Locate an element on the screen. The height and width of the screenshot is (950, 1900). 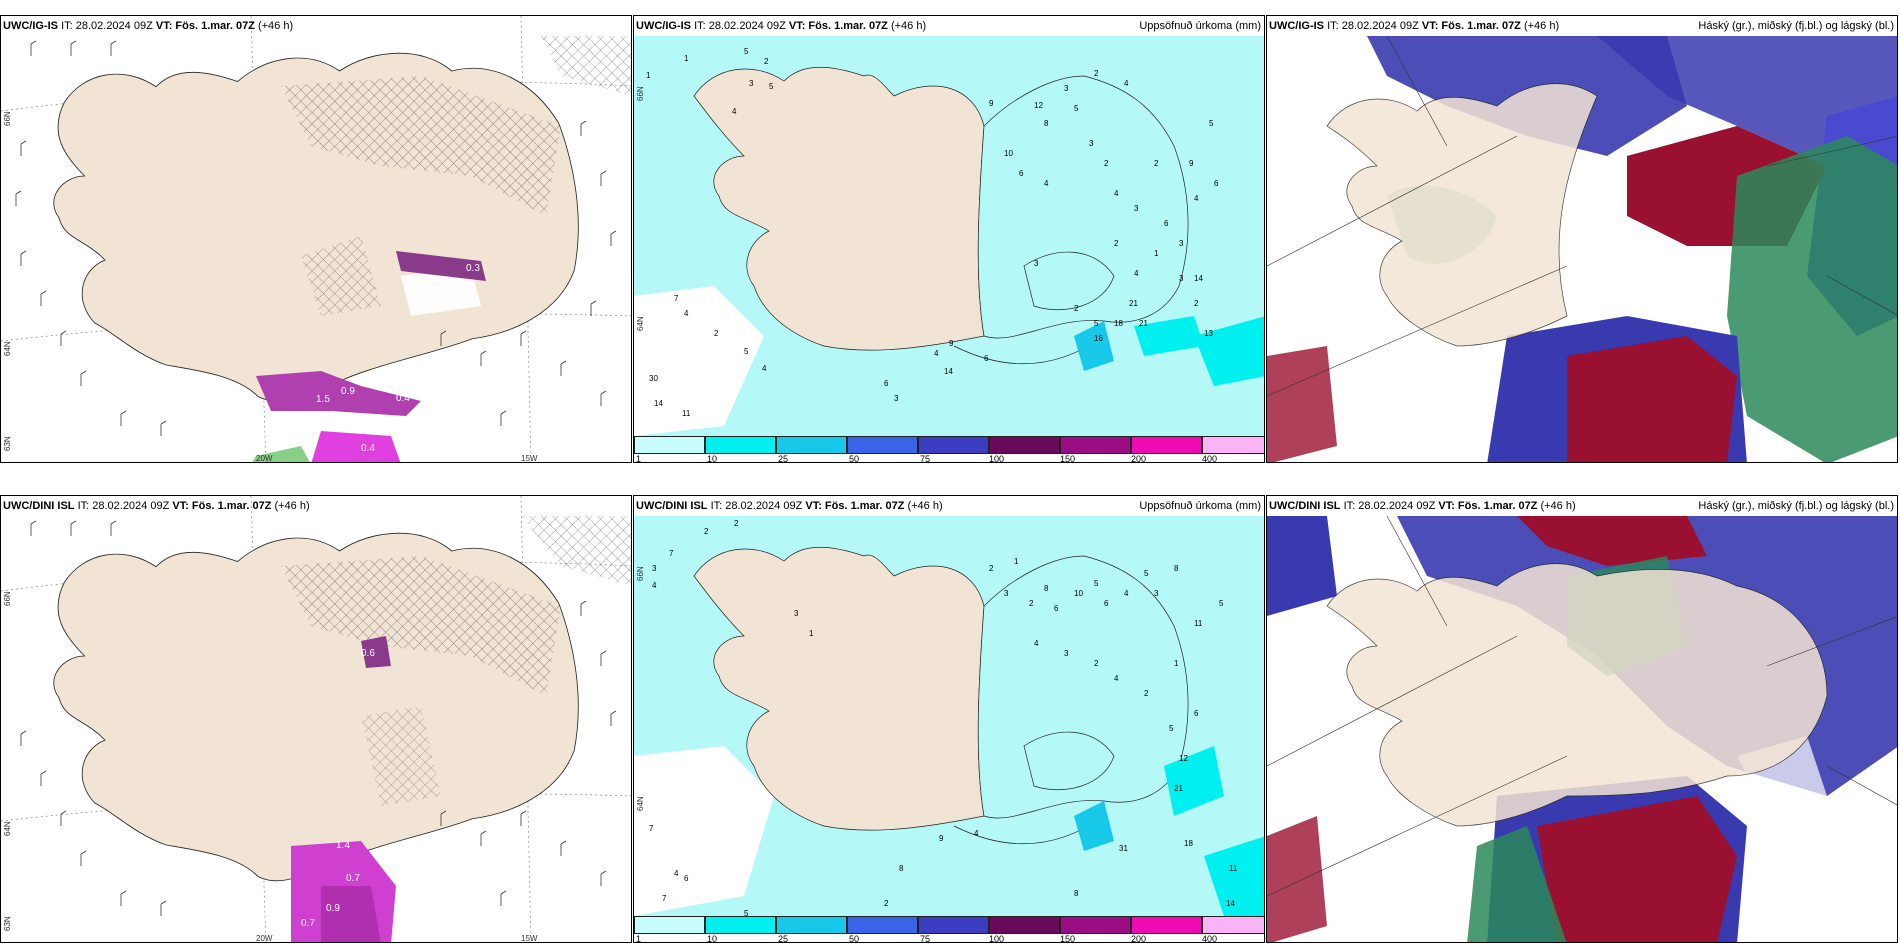
value-label: 0.9 is located at coordinates (348, 391).